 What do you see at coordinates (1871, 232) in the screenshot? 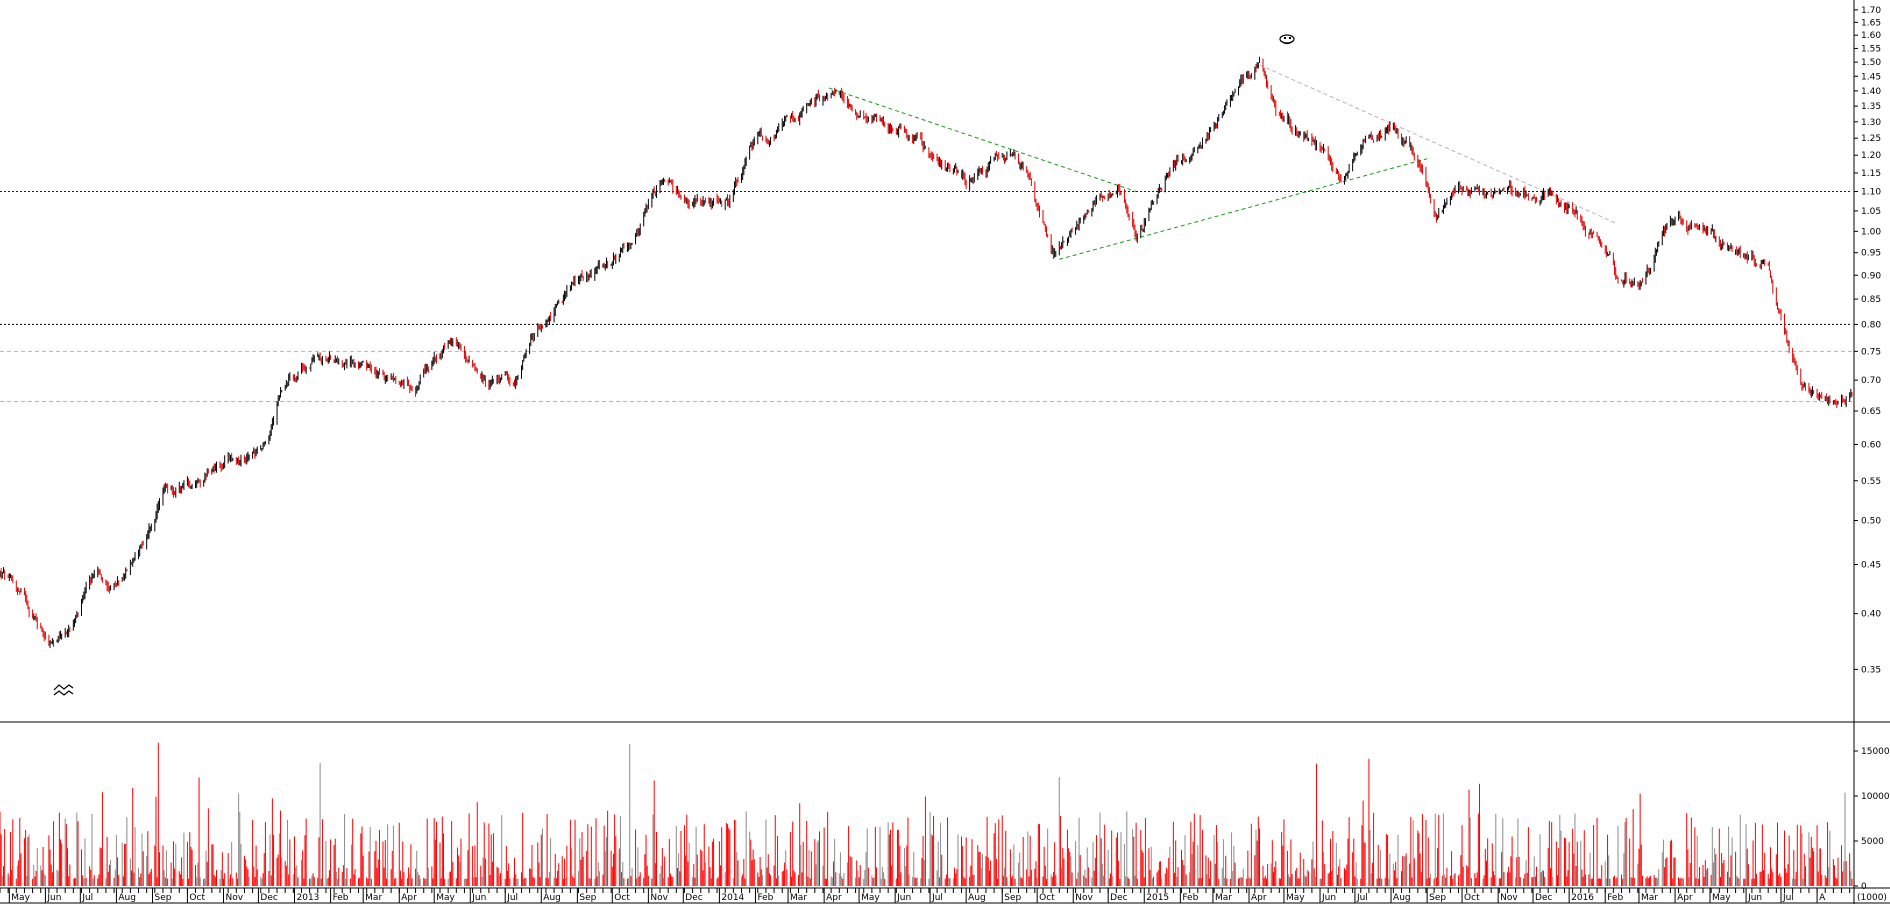
I see `price-tick-label: 1.00` at bounding box center [1871, 232].